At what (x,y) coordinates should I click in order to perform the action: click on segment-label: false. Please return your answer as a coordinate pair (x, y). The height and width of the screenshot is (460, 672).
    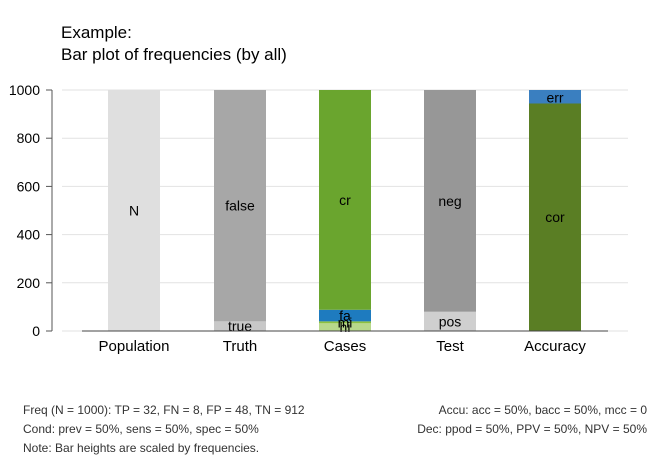
    Looking at the image, I should click on (240, 206).